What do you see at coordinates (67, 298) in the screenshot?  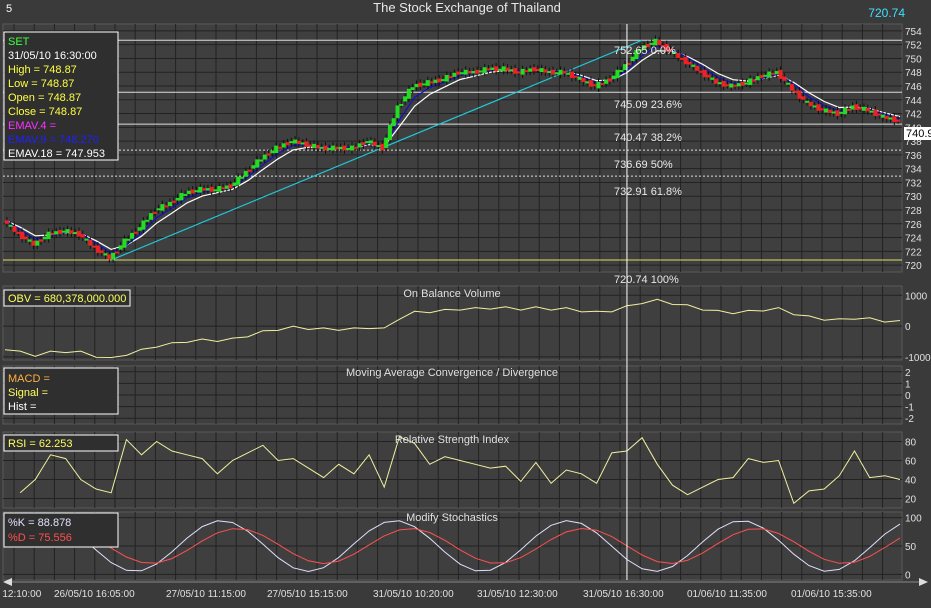 I see `obv-readout-box: OBV = 680,378,000.000` at bounding box center [67, 298].